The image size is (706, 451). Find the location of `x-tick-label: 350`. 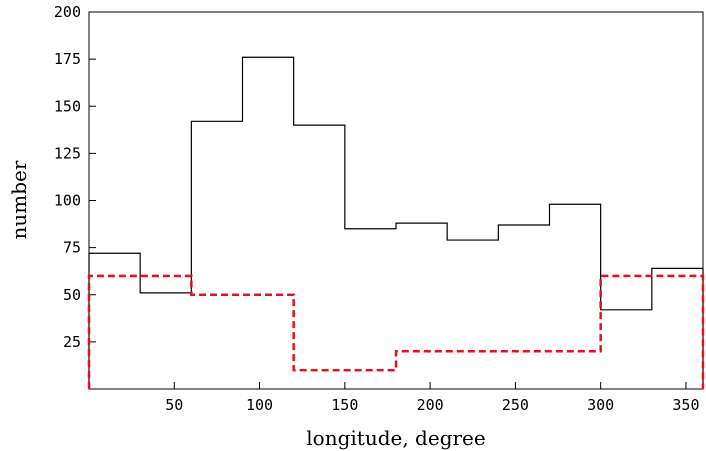

x-tick-label: 350 is located at coordinates (685, 405).